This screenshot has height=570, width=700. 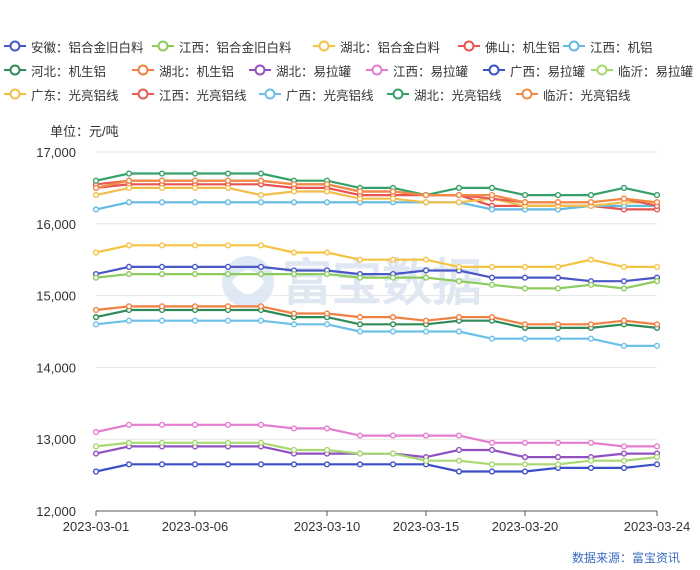 I want to click on legend-item: 江西：易拉罐, so click(x=417, y=70).